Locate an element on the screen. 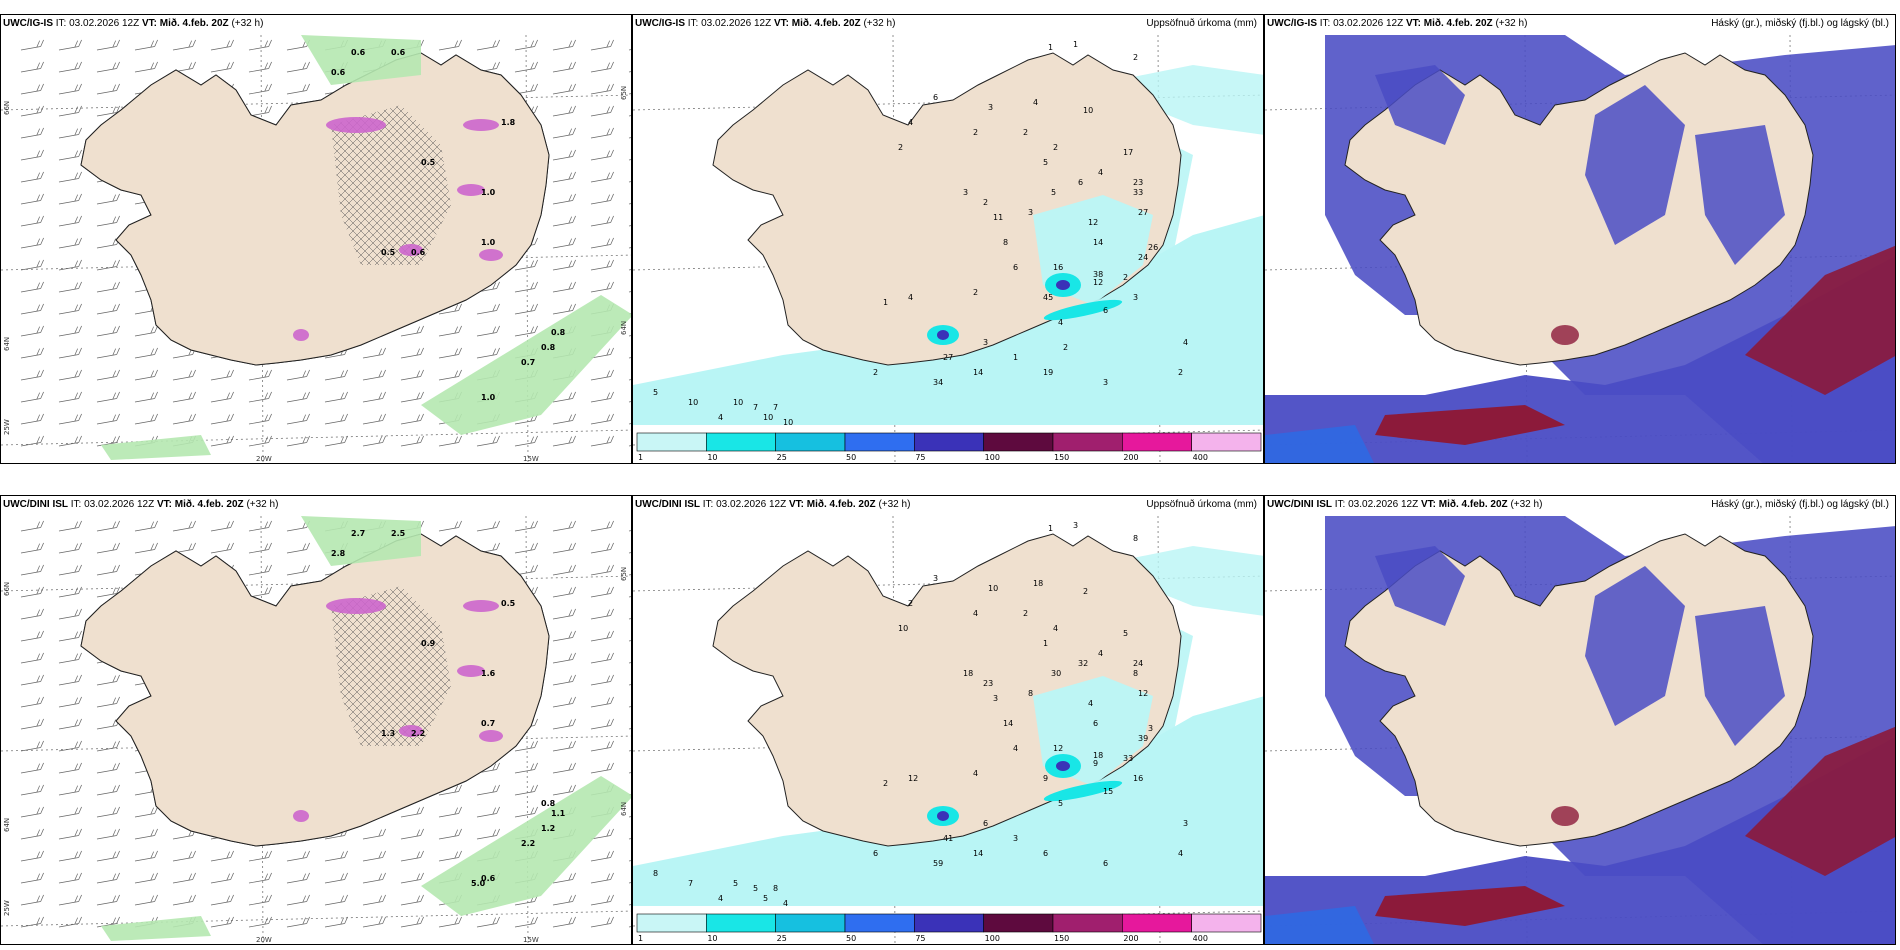 The height and width of the screenshot is (950, 1900). panel-field-title: Uppsöfnuð úrkoma (mm) is located at coordinates (1201, 23).